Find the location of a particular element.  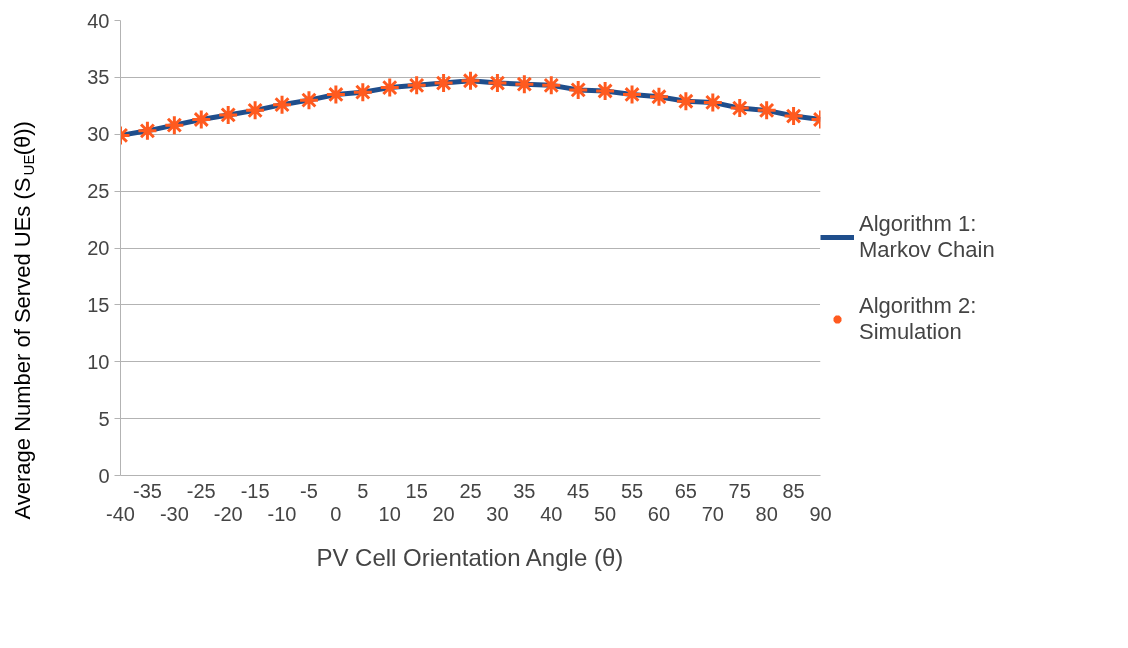

y-tick-label: 40 is located at coordinates (98, 20).